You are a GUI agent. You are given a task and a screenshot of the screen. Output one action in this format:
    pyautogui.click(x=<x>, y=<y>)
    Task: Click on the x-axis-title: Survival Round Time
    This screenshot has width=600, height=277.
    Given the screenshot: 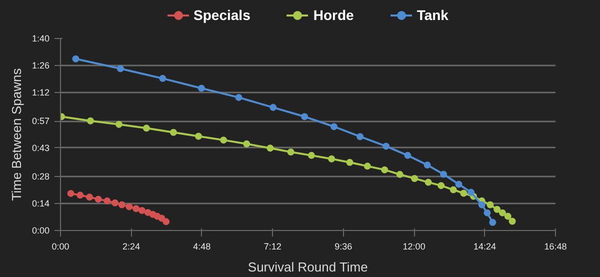 What is the action you would take?
    pyautogui.click(x=308, y=267)
    